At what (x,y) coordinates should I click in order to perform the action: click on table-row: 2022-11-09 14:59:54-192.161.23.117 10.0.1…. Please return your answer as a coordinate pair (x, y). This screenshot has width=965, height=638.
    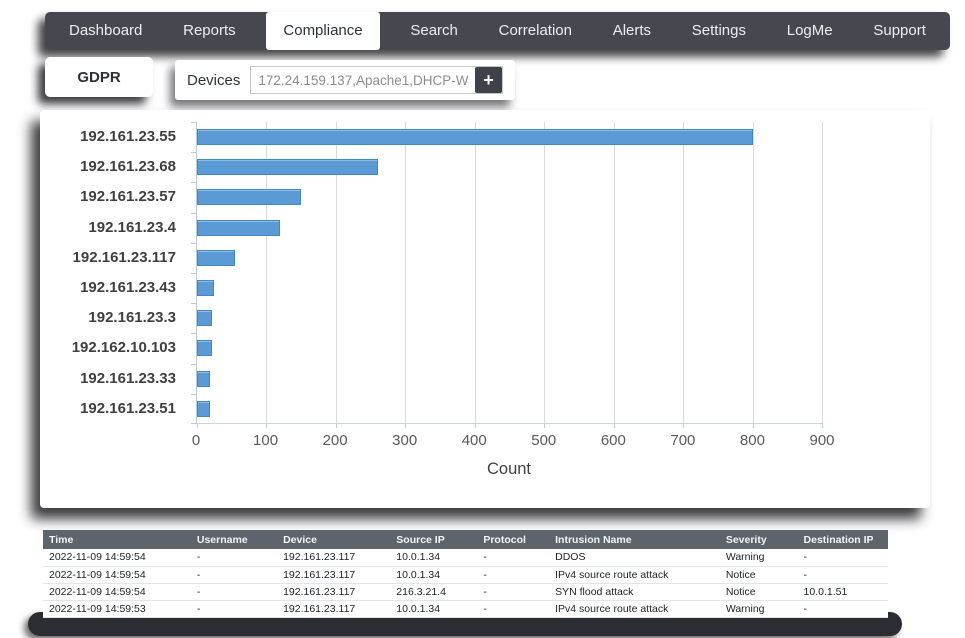
    Looking at the image, I should click on (465, 558).